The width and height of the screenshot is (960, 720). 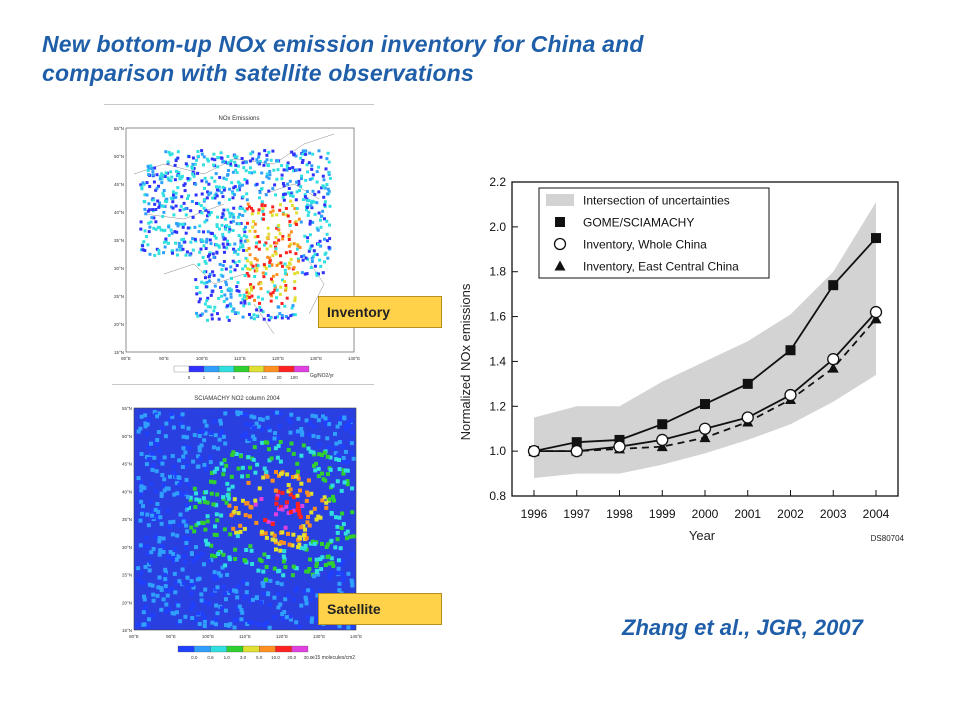 What do you see at coordinates (237, 399) in the screenshot?
I see `satellite-map-title: SCIAMACHY NO2 column 2004` at bounding box center [237, 399].